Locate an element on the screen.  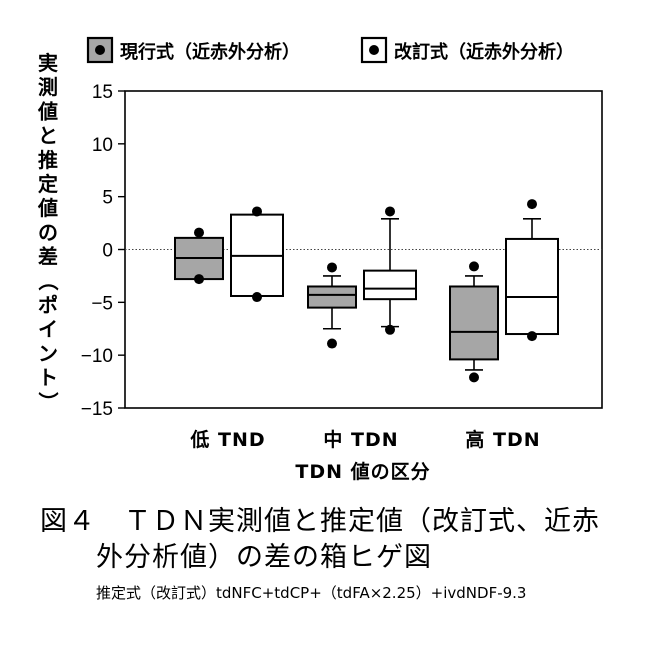
caption-line-1: 図４ ＴＤＮ実測値と推定値（改訂式、近赤 is located at coordinates (320, 521).